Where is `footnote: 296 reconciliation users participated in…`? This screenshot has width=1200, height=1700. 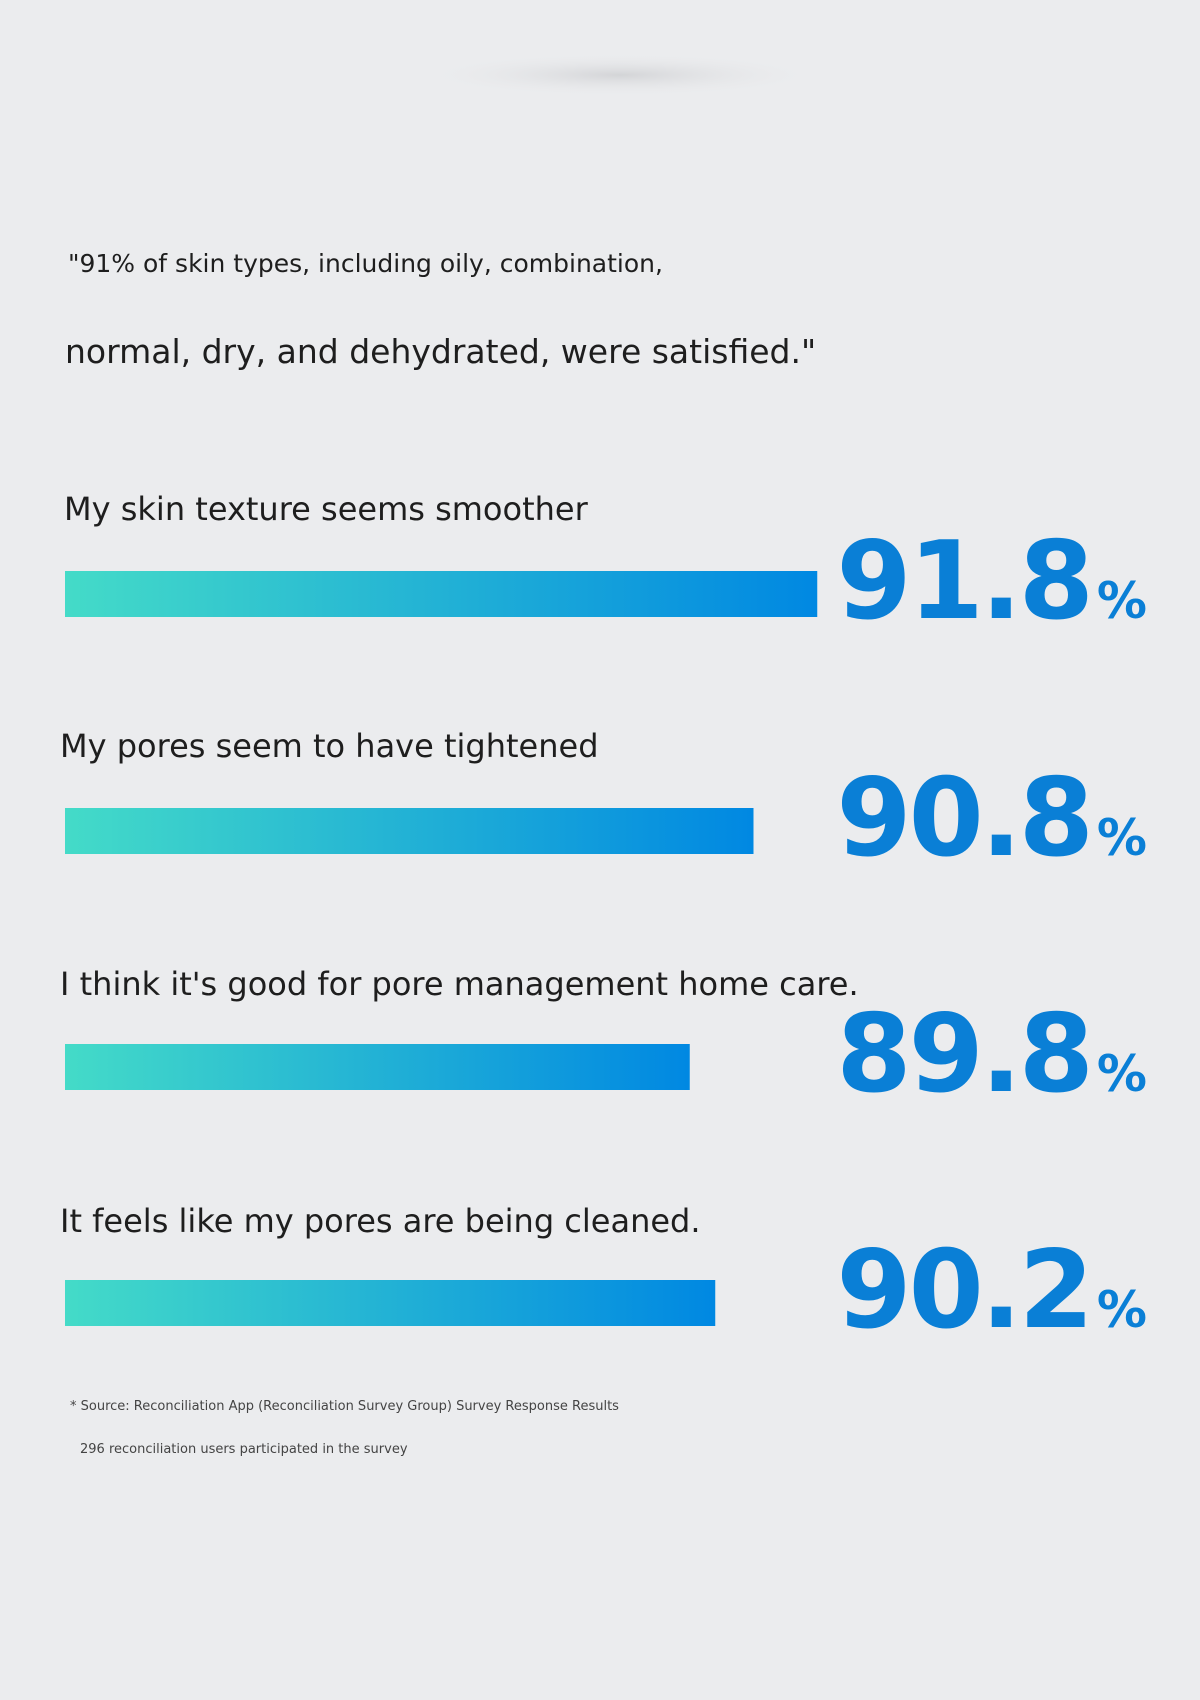 footnote: 296 reconciliation users participated in… is located at coordinates (244, 1449).